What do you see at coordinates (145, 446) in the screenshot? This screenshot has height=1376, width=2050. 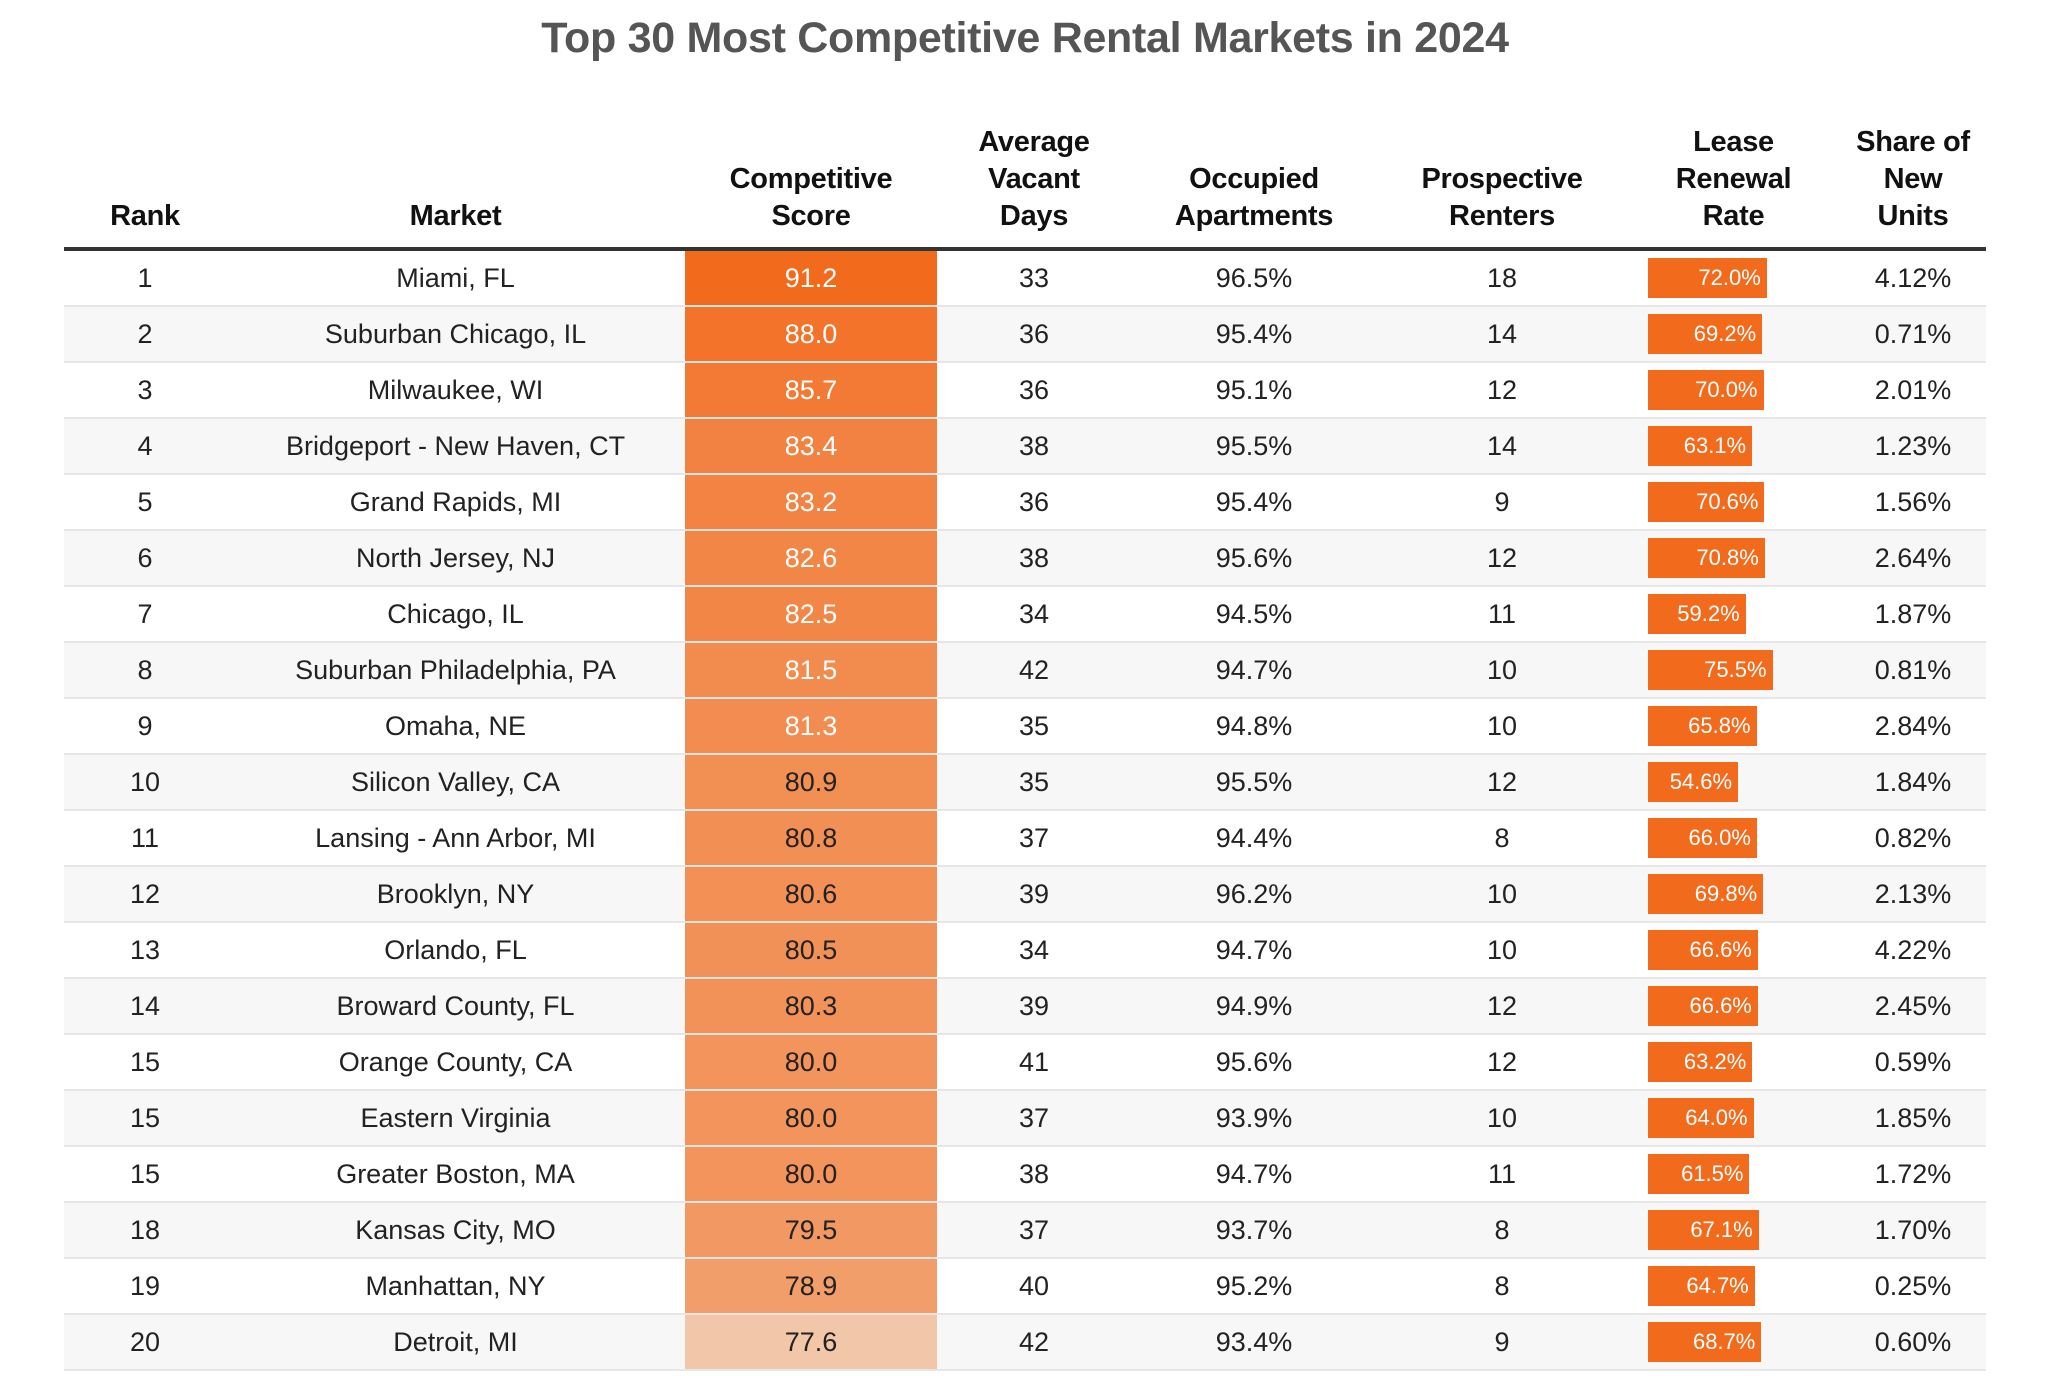 I see `rank-cell: 4` at bounding box center [145, 446].